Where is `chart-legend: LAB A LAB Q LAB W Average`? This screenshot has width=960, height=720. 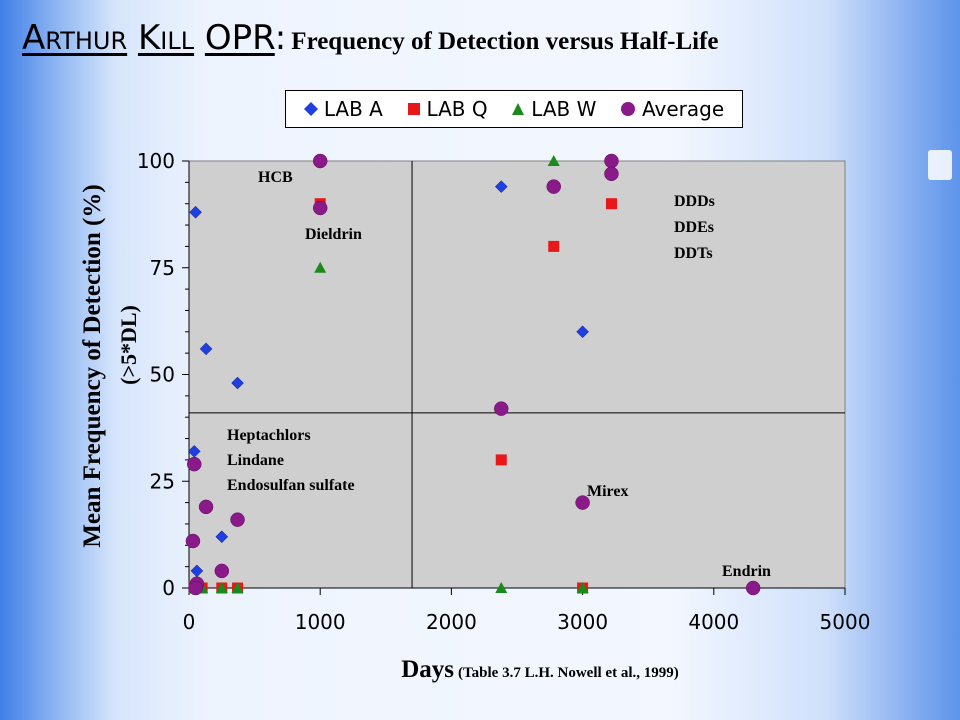 chart-legend: LAB A LAB Q LAB W Average is located at coordinates (514, 109).